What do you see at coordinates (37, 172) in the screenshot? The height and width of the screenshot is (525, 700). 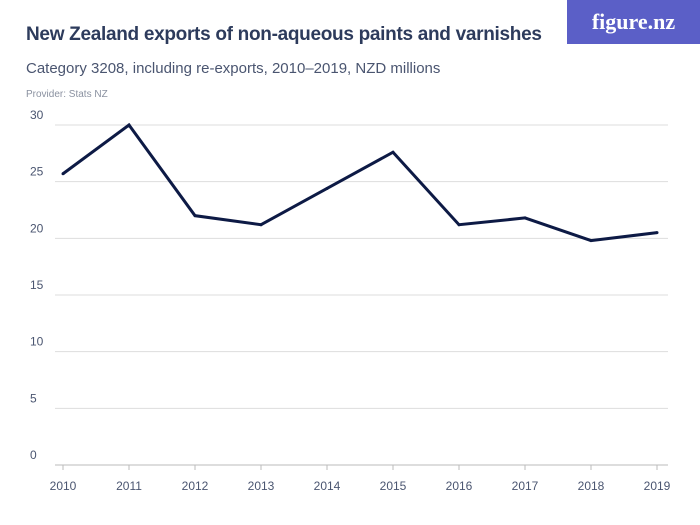 I see `y-tick-label: 25` at bounding box center [37, 172].